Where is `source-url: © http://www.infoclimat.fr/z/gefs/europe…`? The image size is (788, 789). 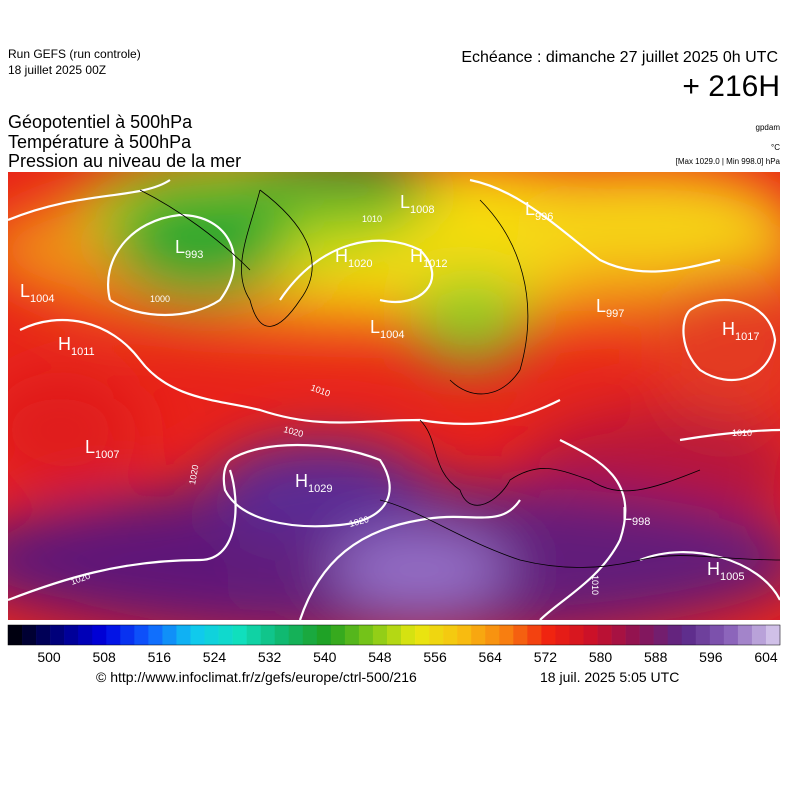 source-url: © http://www.infoclimat.fr/z/gefs/europe… is located at coordinates (256, 677).